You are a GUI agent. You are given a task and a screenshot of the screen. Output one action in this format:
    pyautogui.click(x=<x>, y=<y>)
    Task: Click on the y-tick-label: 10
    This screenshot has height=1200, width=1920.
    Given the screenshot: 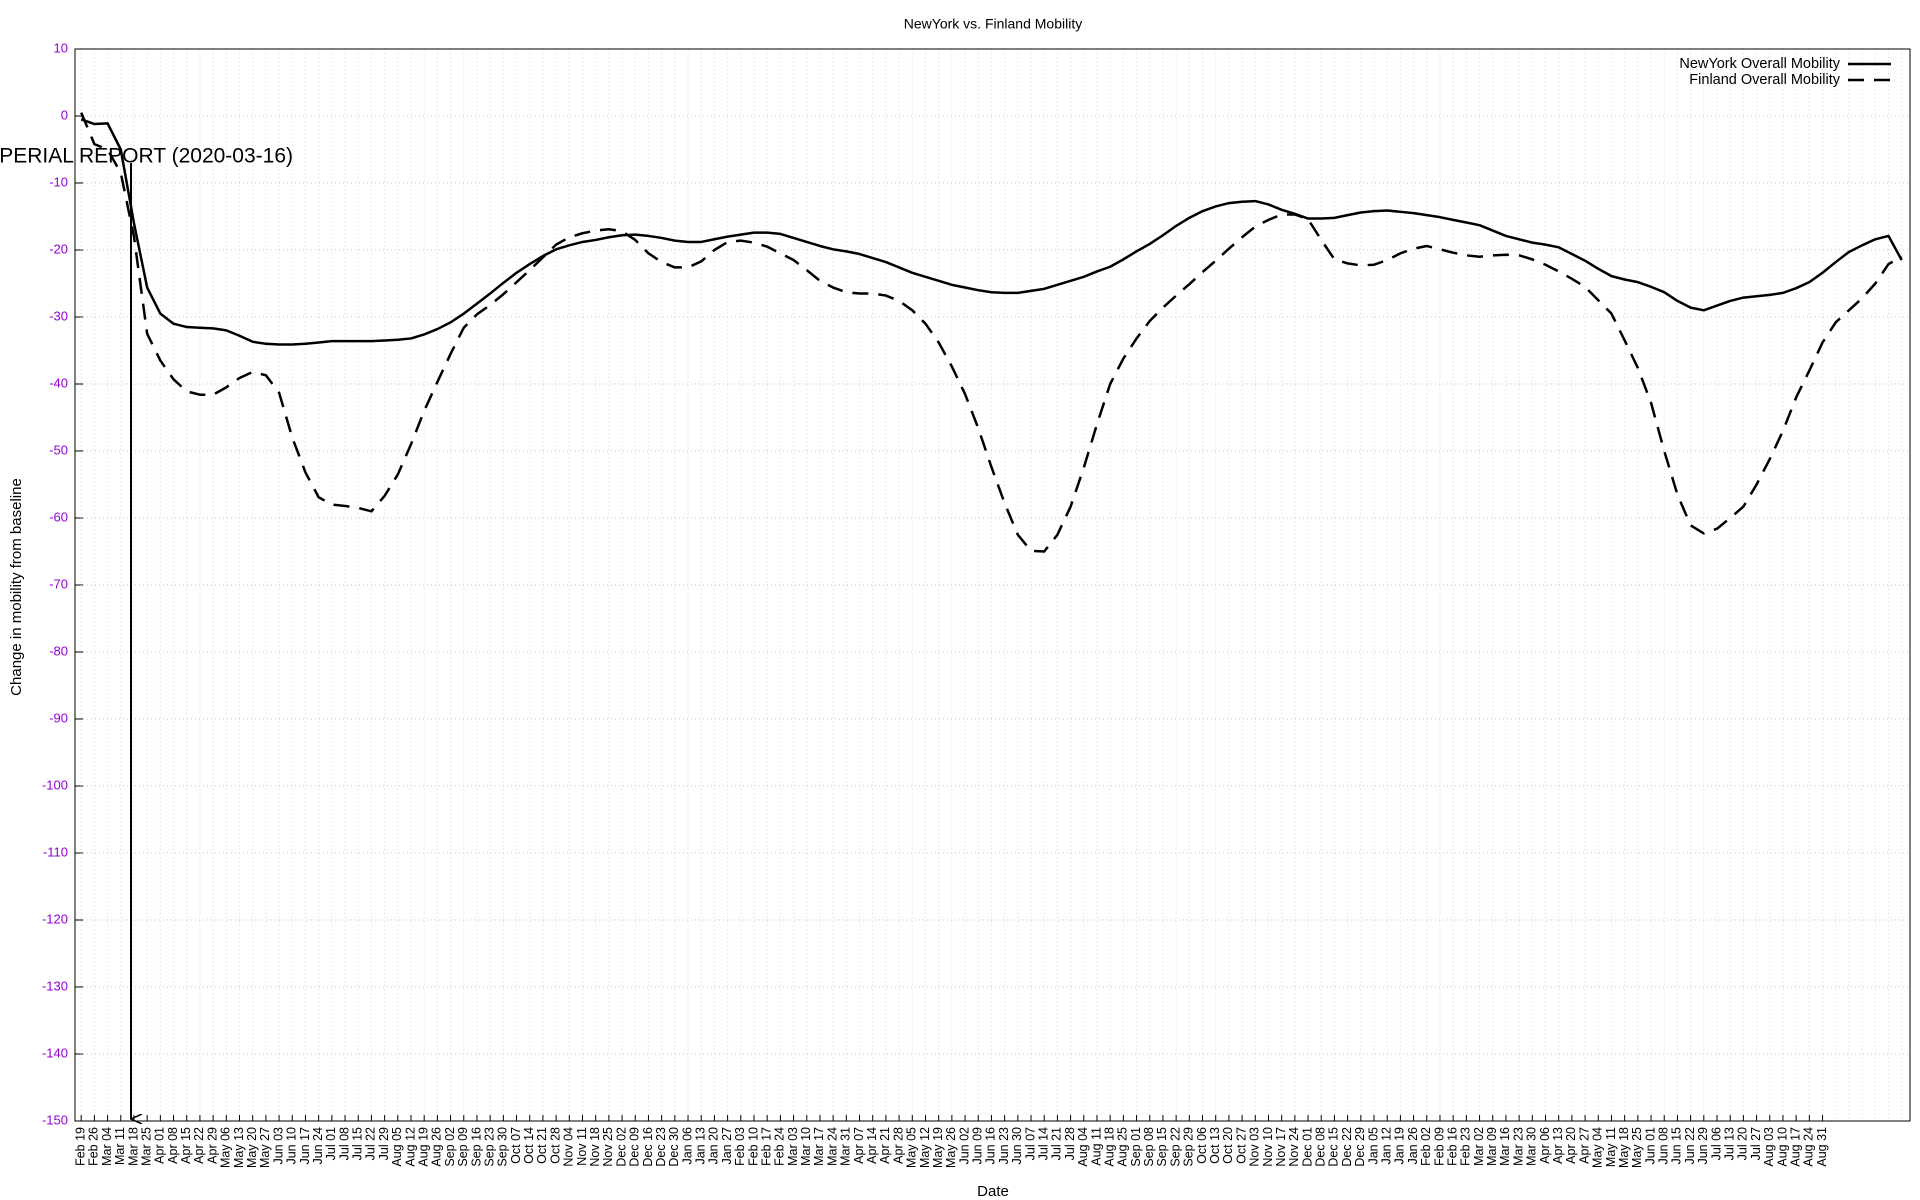 What is the action you would take?
    pyautogui.click(x=61, y=47)
    